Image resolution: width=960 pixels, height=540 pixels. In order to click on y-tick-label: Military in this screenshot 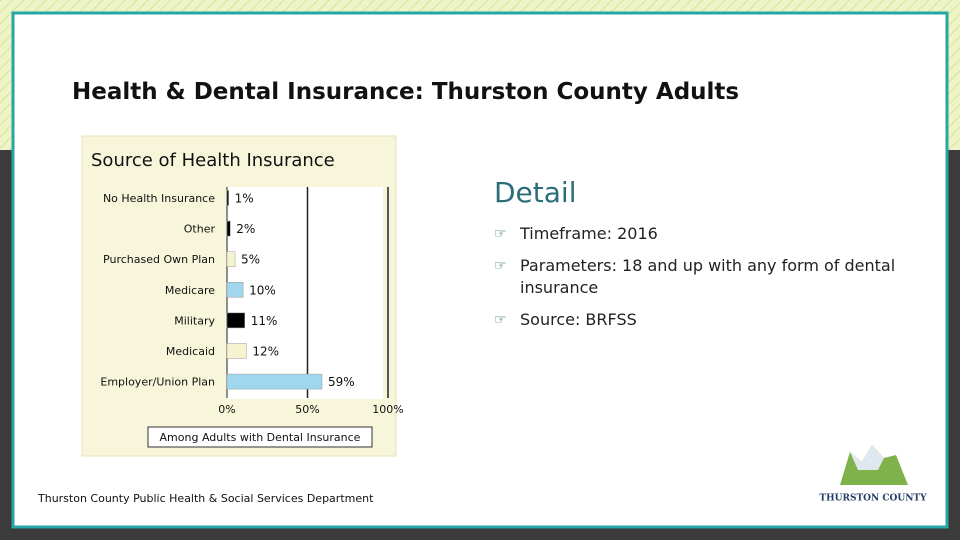, I will do `click(194, 320)`.